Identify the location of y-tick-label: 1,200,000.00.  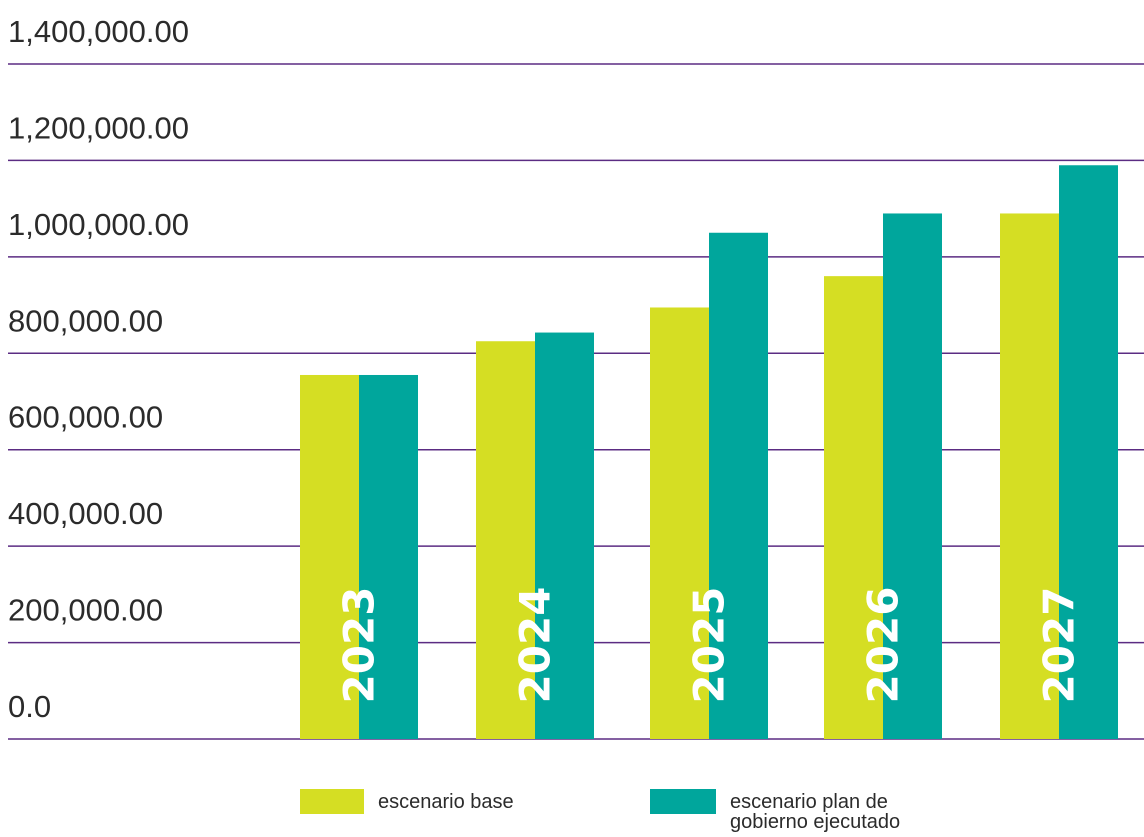
(98, 127).